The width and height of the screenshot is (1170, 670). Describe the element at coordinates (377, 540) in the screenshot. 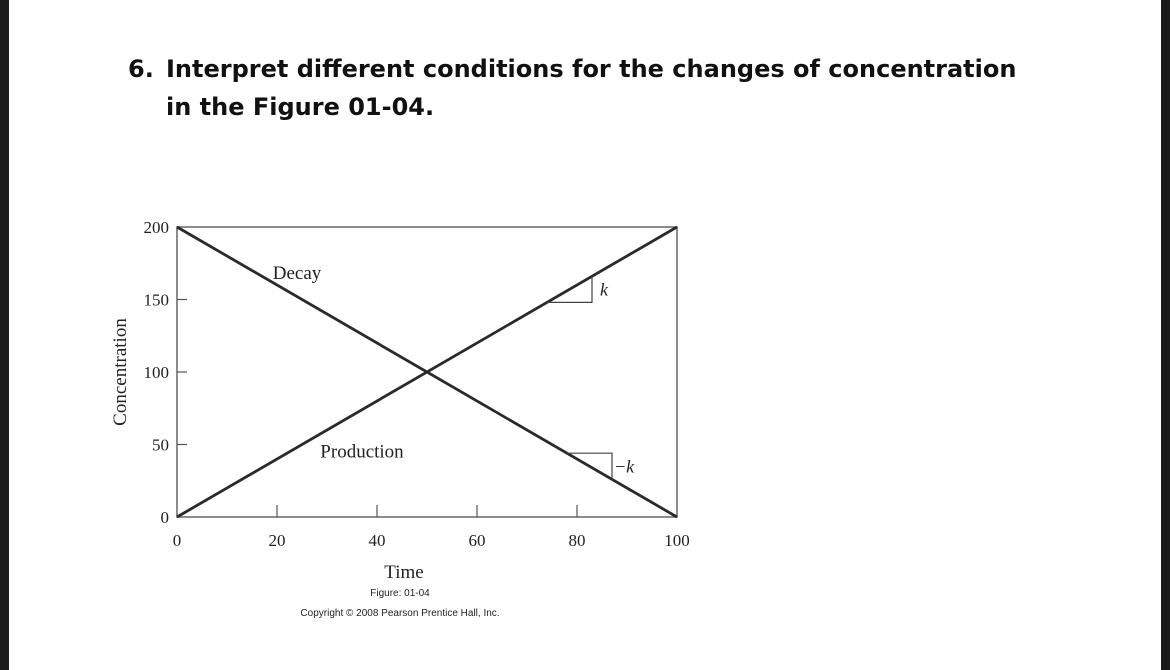

I see `x-tick-label: 40` at that location.